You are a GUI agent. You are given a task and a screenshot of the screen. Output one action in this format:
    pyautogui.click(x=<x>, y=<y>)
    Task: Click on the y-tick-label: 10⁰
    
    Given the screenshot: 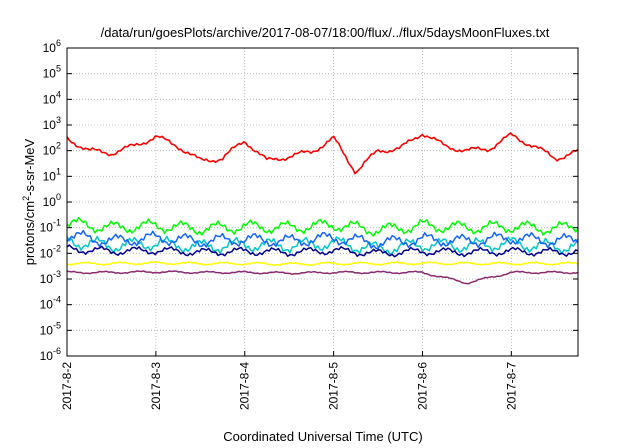 What is the action you would take?
    pyautogui.click(x=52, y=200)
    